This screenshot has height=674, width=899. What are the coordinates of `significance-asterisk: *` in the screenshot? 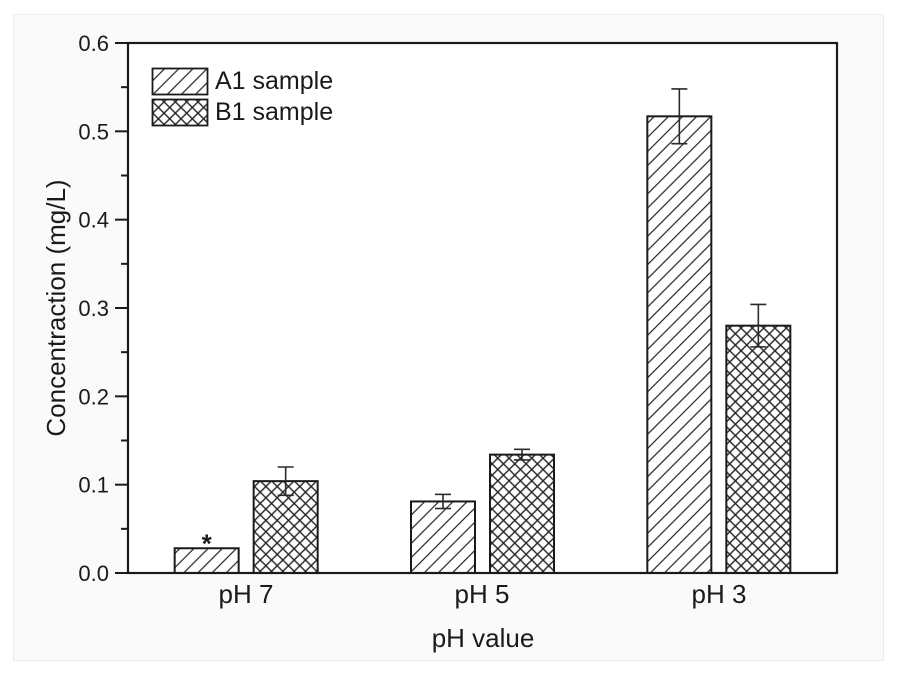 It's located at (207, 543).